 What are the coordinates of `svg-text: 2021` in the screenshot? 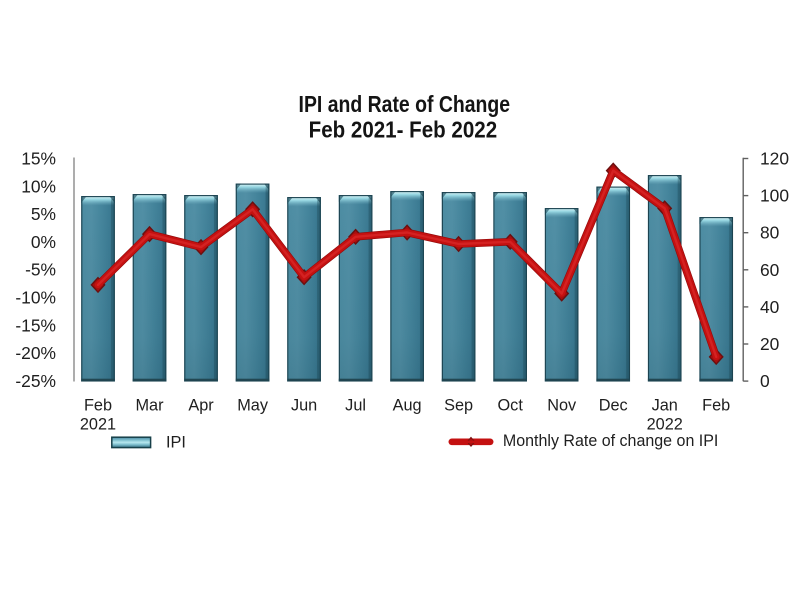 It's located at (98, 424).